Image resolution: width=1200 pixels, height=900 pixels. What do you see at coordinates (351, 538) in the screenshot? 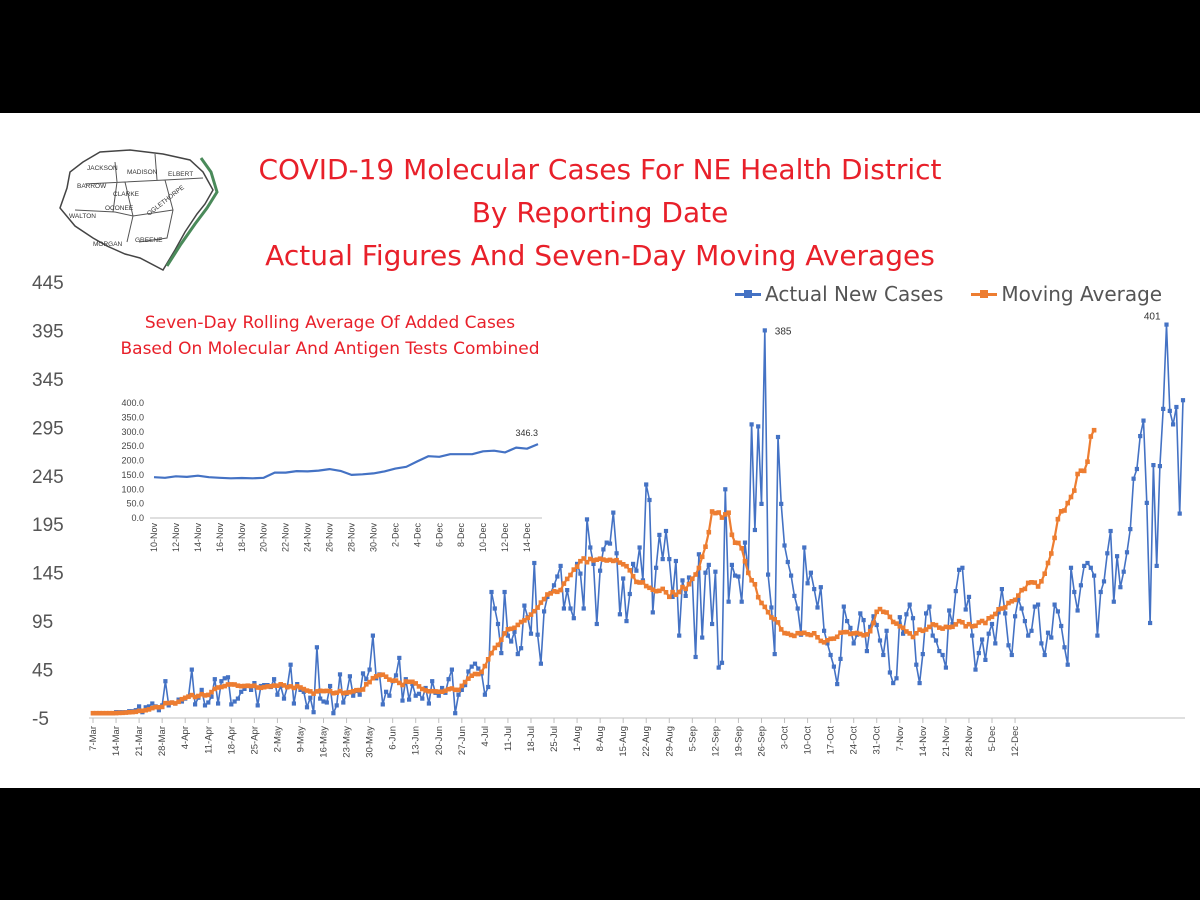
I see `inset-x-tick-label: 28-Nov` at bounding box center [351, 538].